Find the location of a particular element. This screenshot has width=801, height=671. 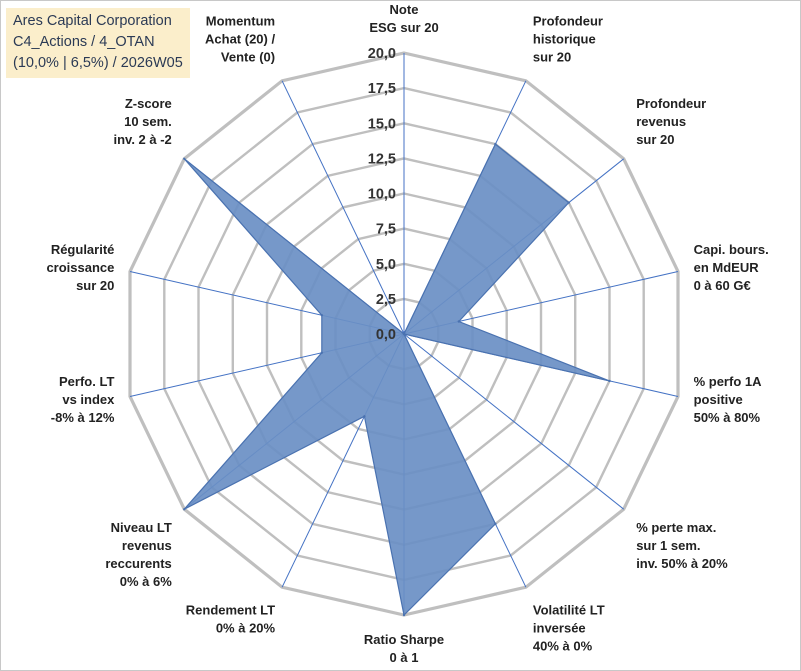

axis-label: Profondeur historique sur 20 is located at coordinates (568, 38).